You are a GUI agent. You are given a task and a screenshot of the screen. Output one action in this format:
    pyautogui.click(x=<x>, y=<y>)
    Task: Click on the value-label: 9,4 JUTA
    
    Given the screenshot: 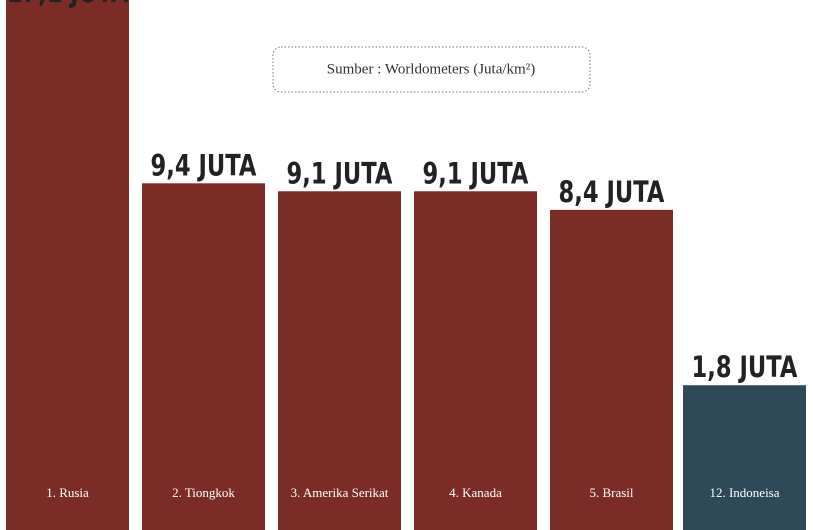 What is the action you would take?
    pyautogui.click(x=204, y=166)
    